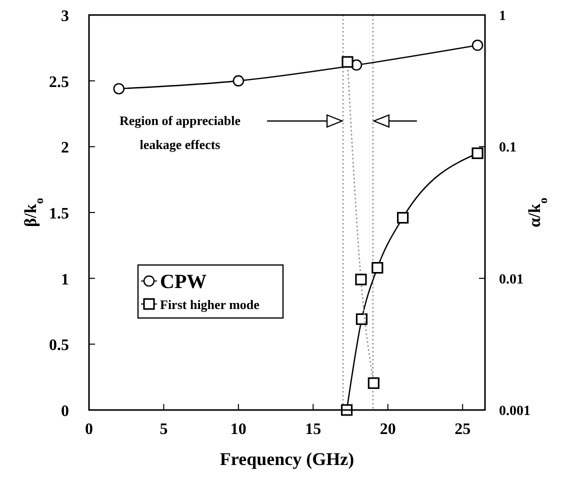 The width and height of the screenshot is (563, 477). I want to click on x-tick-label: 10, so click(238, 429).